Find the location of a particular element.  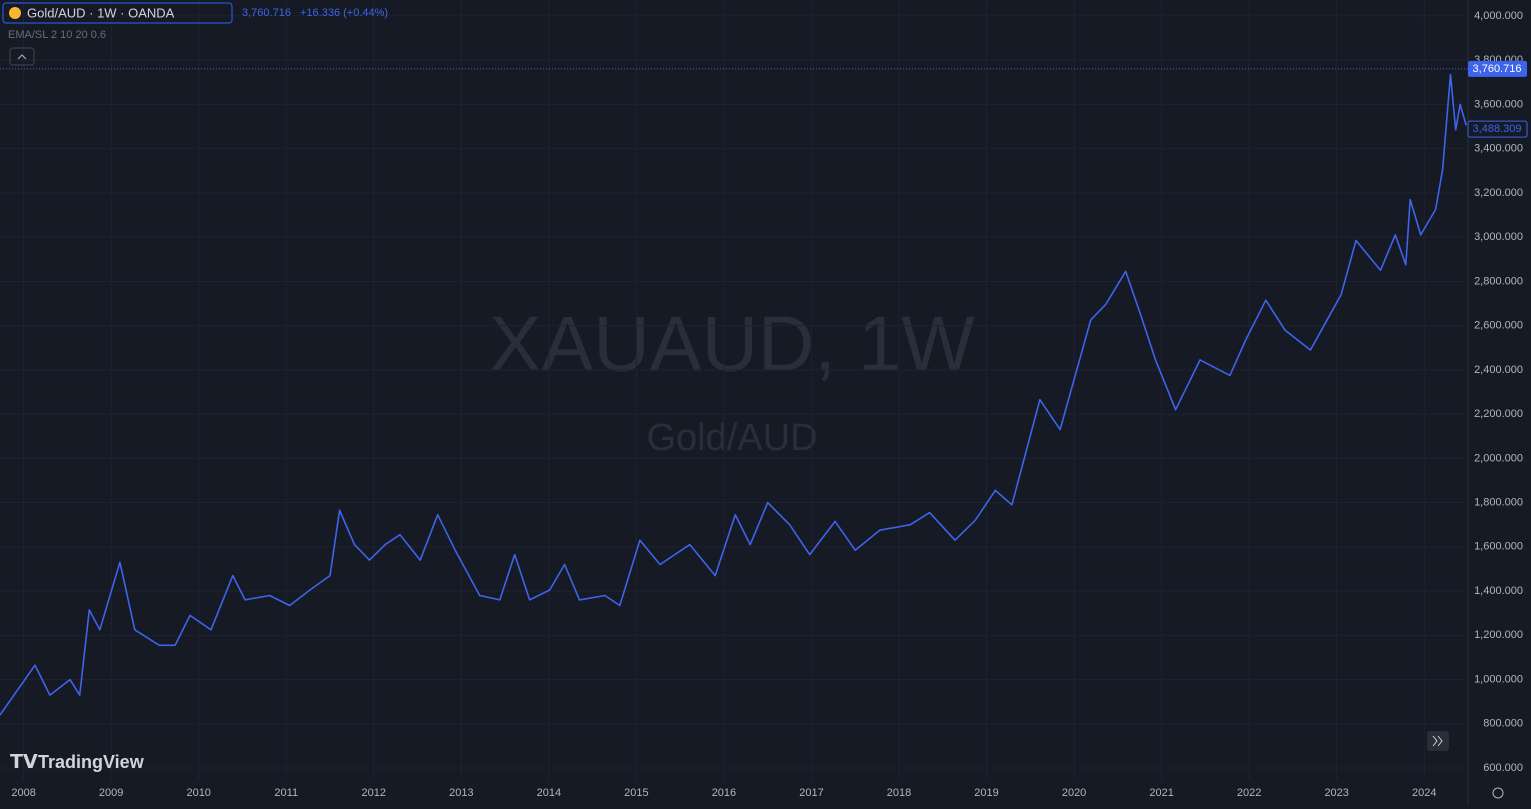

x-tick-label: 2023 is located at coordinates (1336, 793).